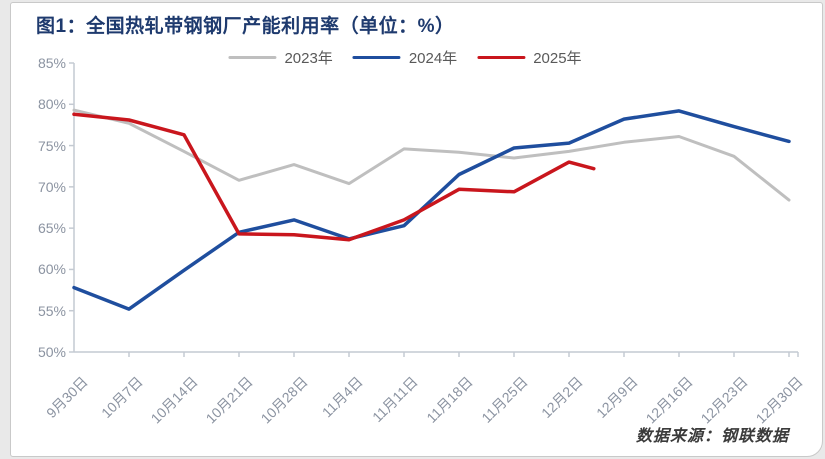 This screenshot has height=459, width=825. I want to click on legend-label-2025: 2025年, so click(557, 58).